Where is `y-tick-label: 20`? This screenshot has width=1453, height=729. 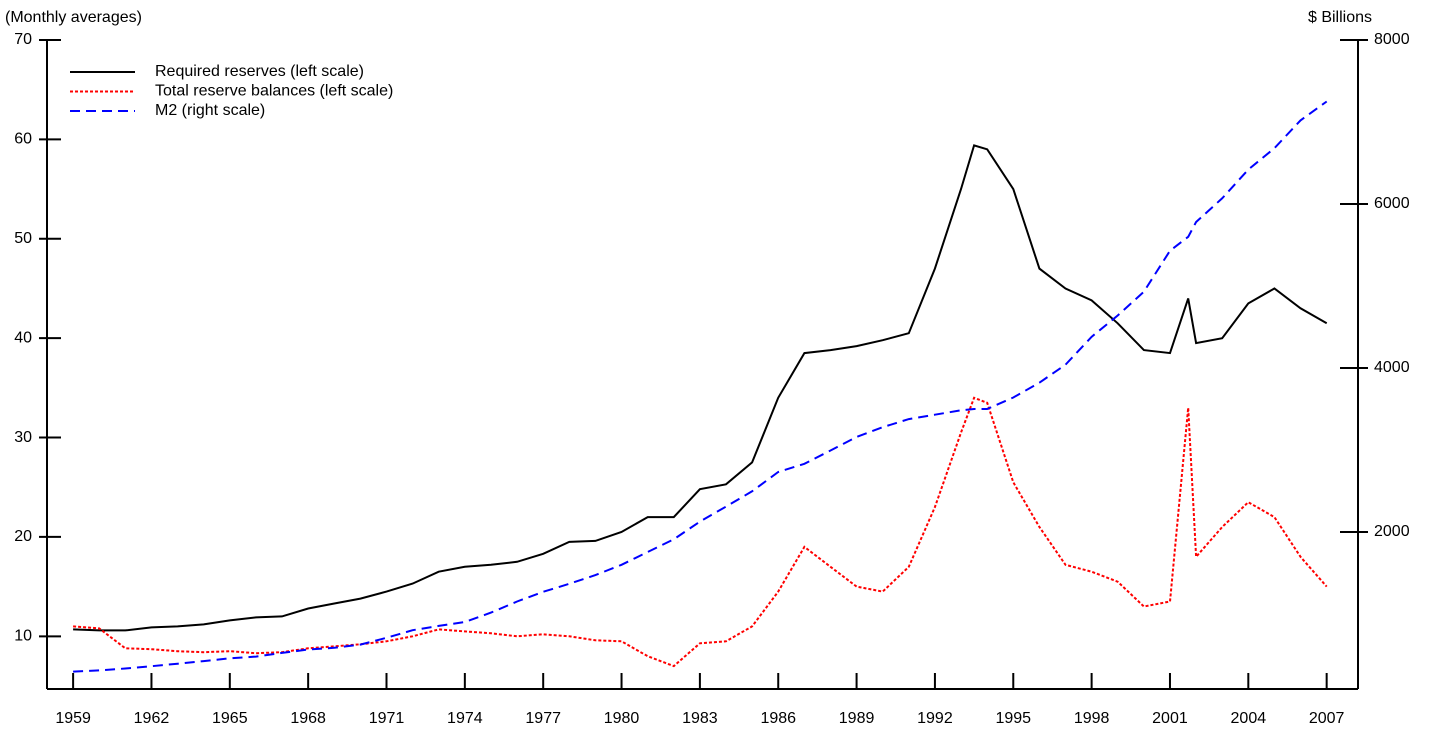
y-tick-label: 20 is located at coordinates (23, 536).